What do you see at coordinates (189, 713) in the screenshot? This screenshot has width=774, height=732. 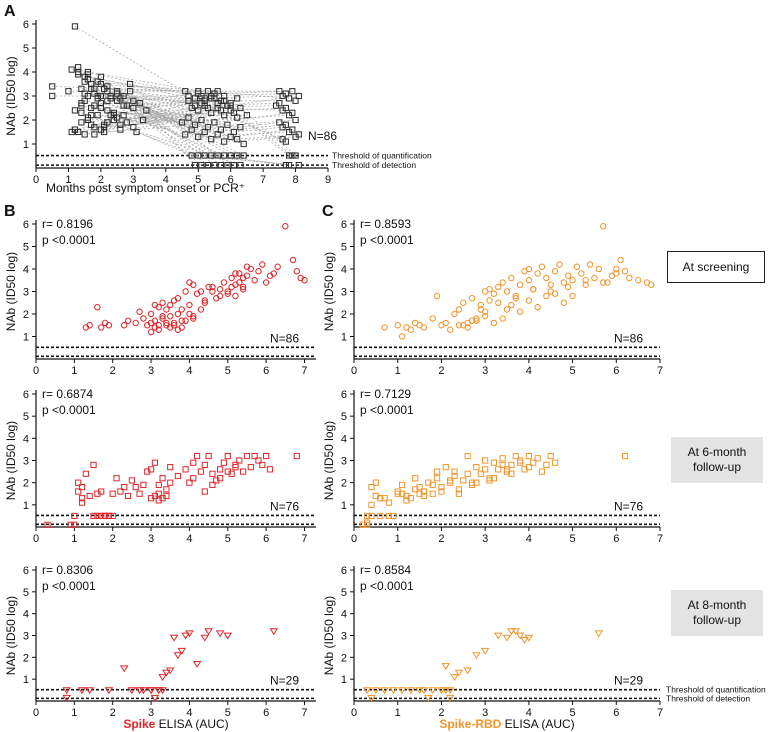 I see `x-tick-label: 4` at bounding box center [189, 713].